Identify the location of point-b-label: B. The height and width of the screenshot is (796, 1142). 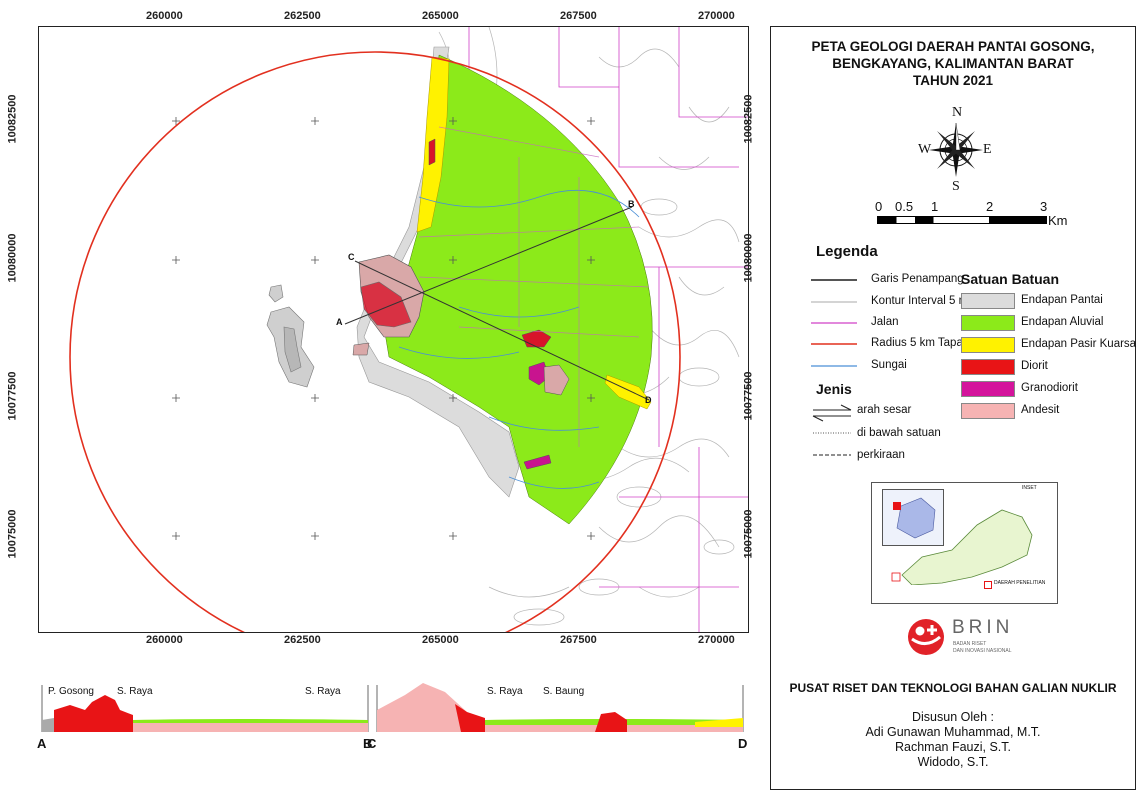
(631, 204).